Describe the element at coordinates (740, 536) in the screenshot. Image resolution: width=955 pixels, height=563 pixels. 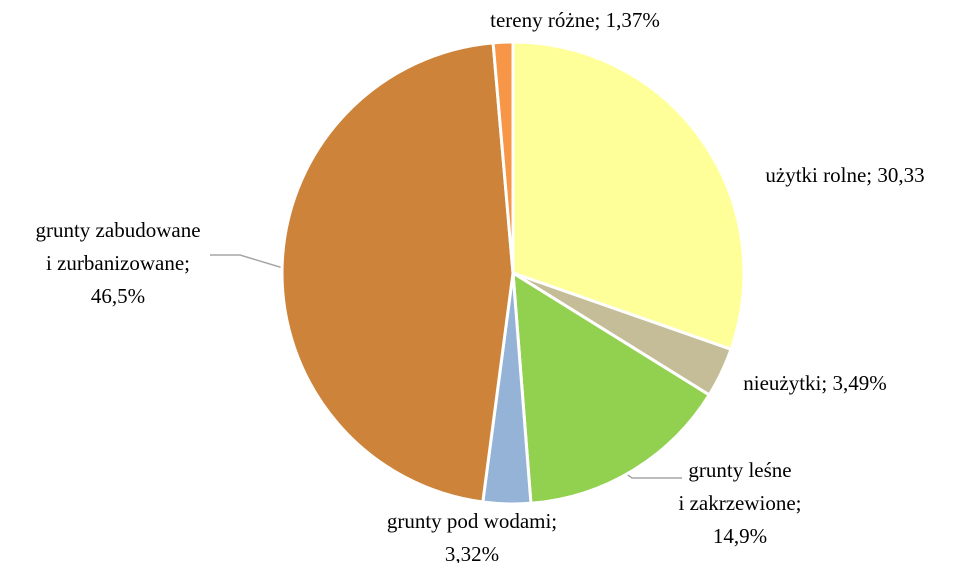
I see `data-label: 14,9%` at that location.